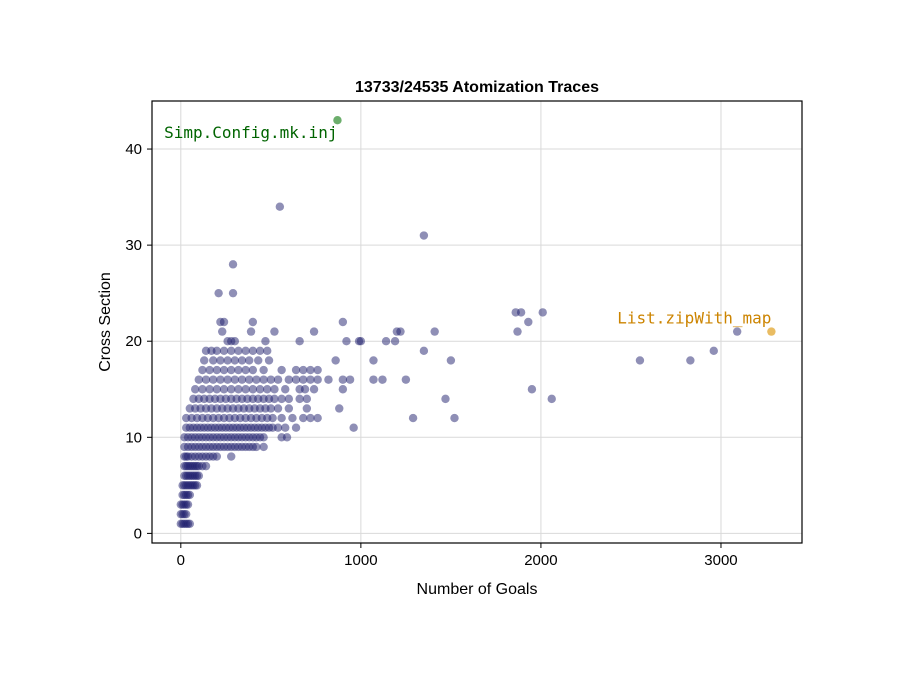 This screenshot has height=673, width=897. I want to click on x-tick-label: 0, so click(181, 560).